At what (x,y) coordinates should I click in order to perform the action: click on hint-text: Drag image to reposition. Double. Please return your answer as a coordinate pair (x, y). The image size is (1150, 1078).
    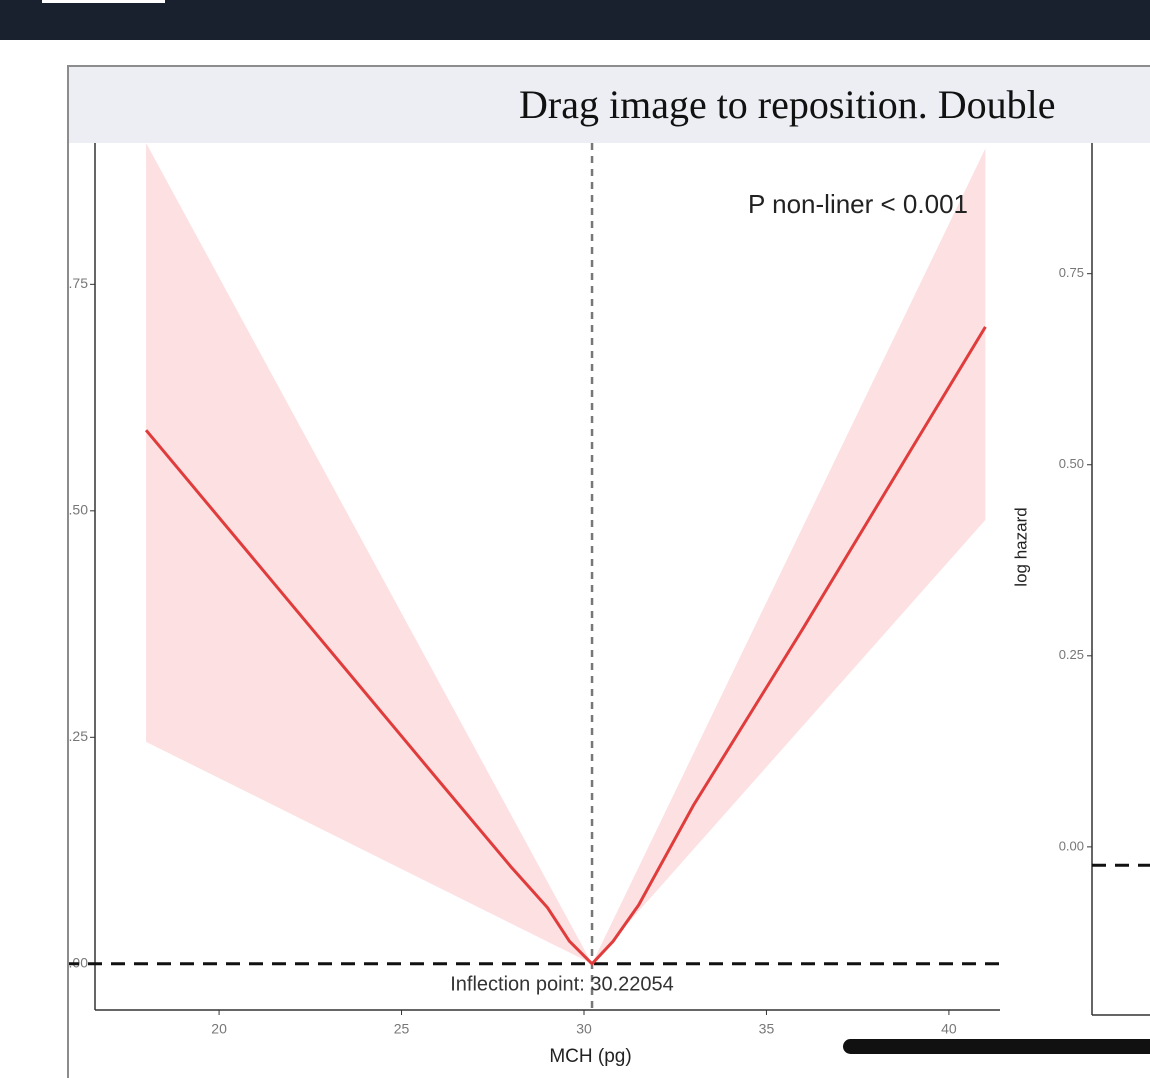
    Looking at the image, I should click on (787, 104).